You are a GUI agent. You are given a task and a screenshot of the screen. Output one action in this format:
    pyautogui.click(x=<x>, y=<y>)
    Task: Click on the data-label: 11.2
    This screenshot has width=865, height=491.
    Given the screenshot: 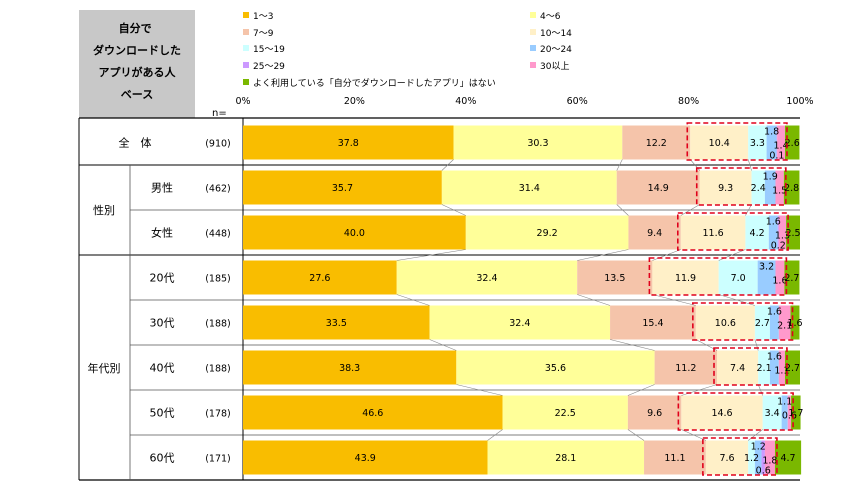 What is the action you would take?
    pyautogui.click(x=685, y=368)
    